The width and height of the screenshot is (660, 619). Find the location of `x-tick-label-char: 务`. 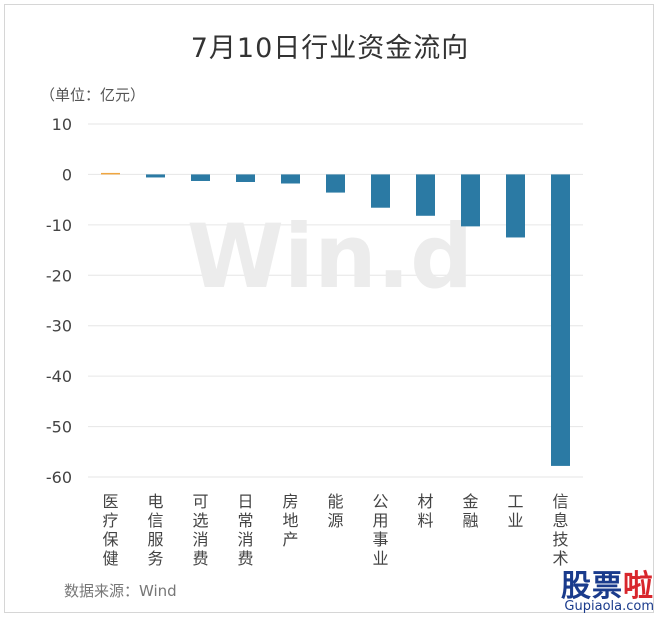

x-tick-label-char: 务 is located at coordinates (155, 558).